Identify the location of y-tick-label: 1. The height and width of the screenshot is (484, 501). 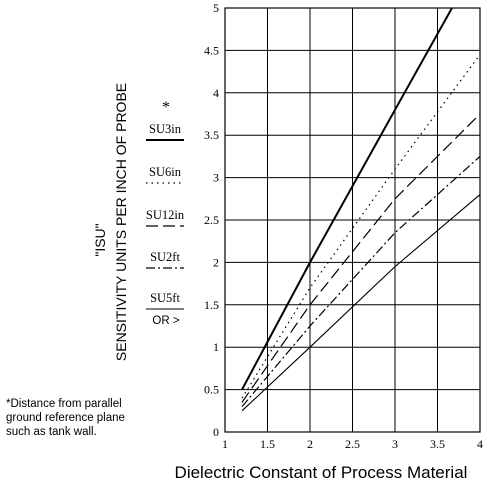
(216, 347).